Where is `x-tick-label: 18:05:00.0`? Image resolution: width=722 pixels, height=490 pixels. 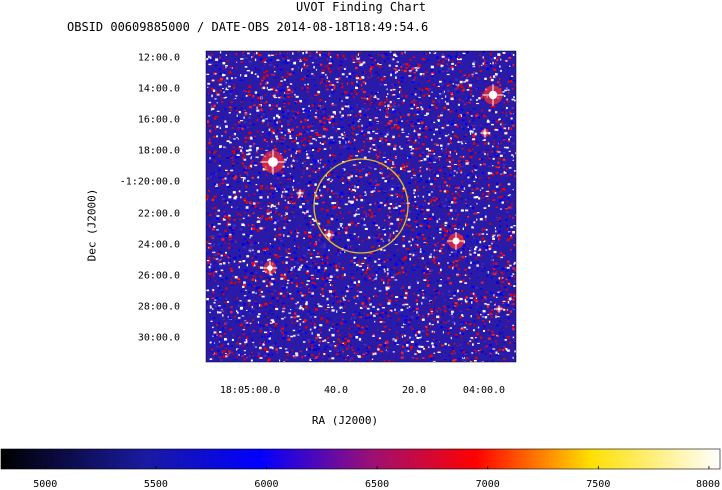 x-tick-label: 18:05:00.0 is located at coordinates (250, 390).